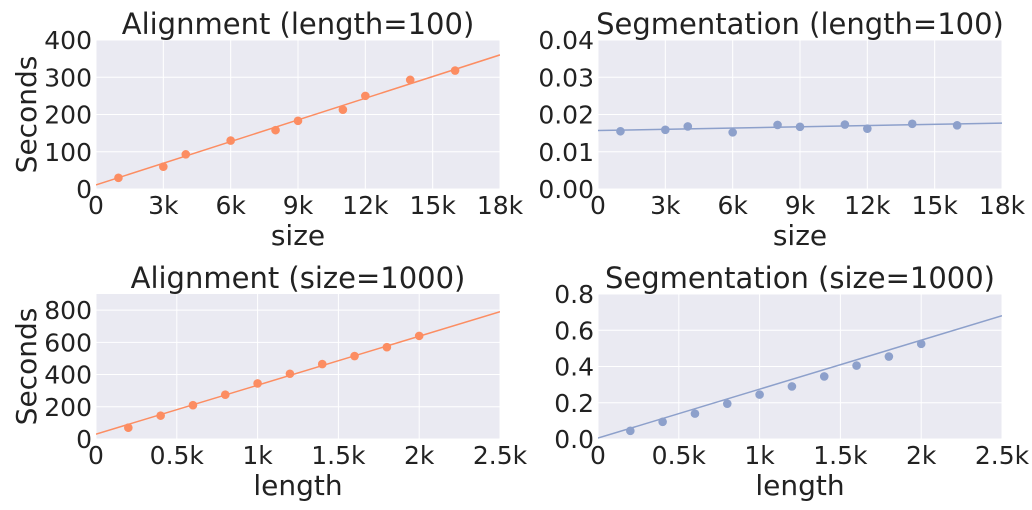 Image resolution: width=1032 pixels, height=510 pixels. Describe the element at coordinates (298, 278) in the screenshot. I see `chart-title: Alignment (size=1000)` at that location.